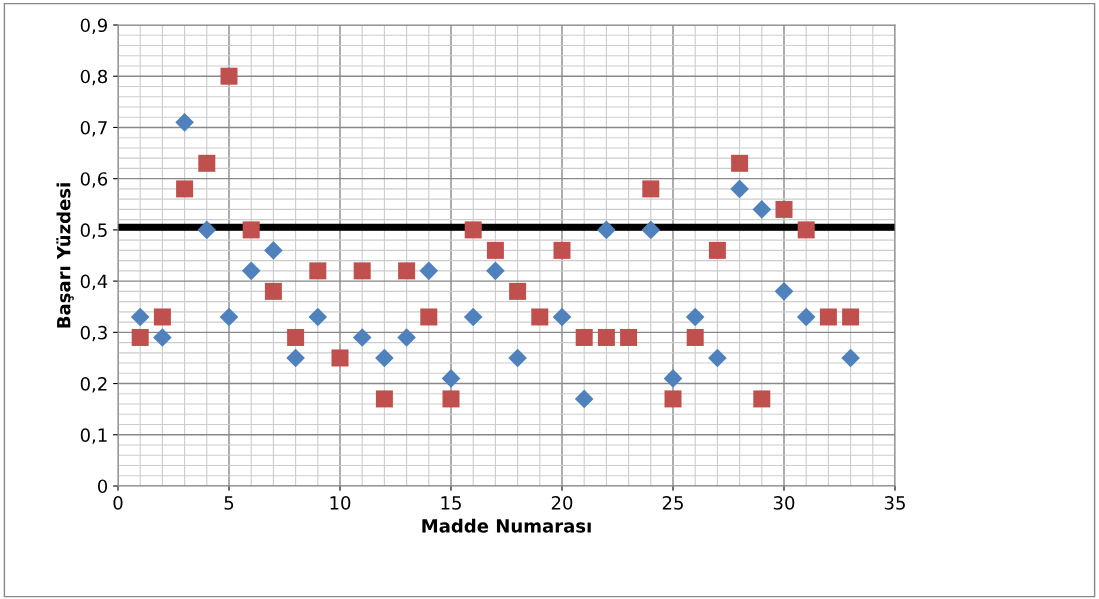 The width and height of the screenshot is (1099, 599). I want to click on y-axis-title: Başarı Yüzdesi, so click(65, 255).